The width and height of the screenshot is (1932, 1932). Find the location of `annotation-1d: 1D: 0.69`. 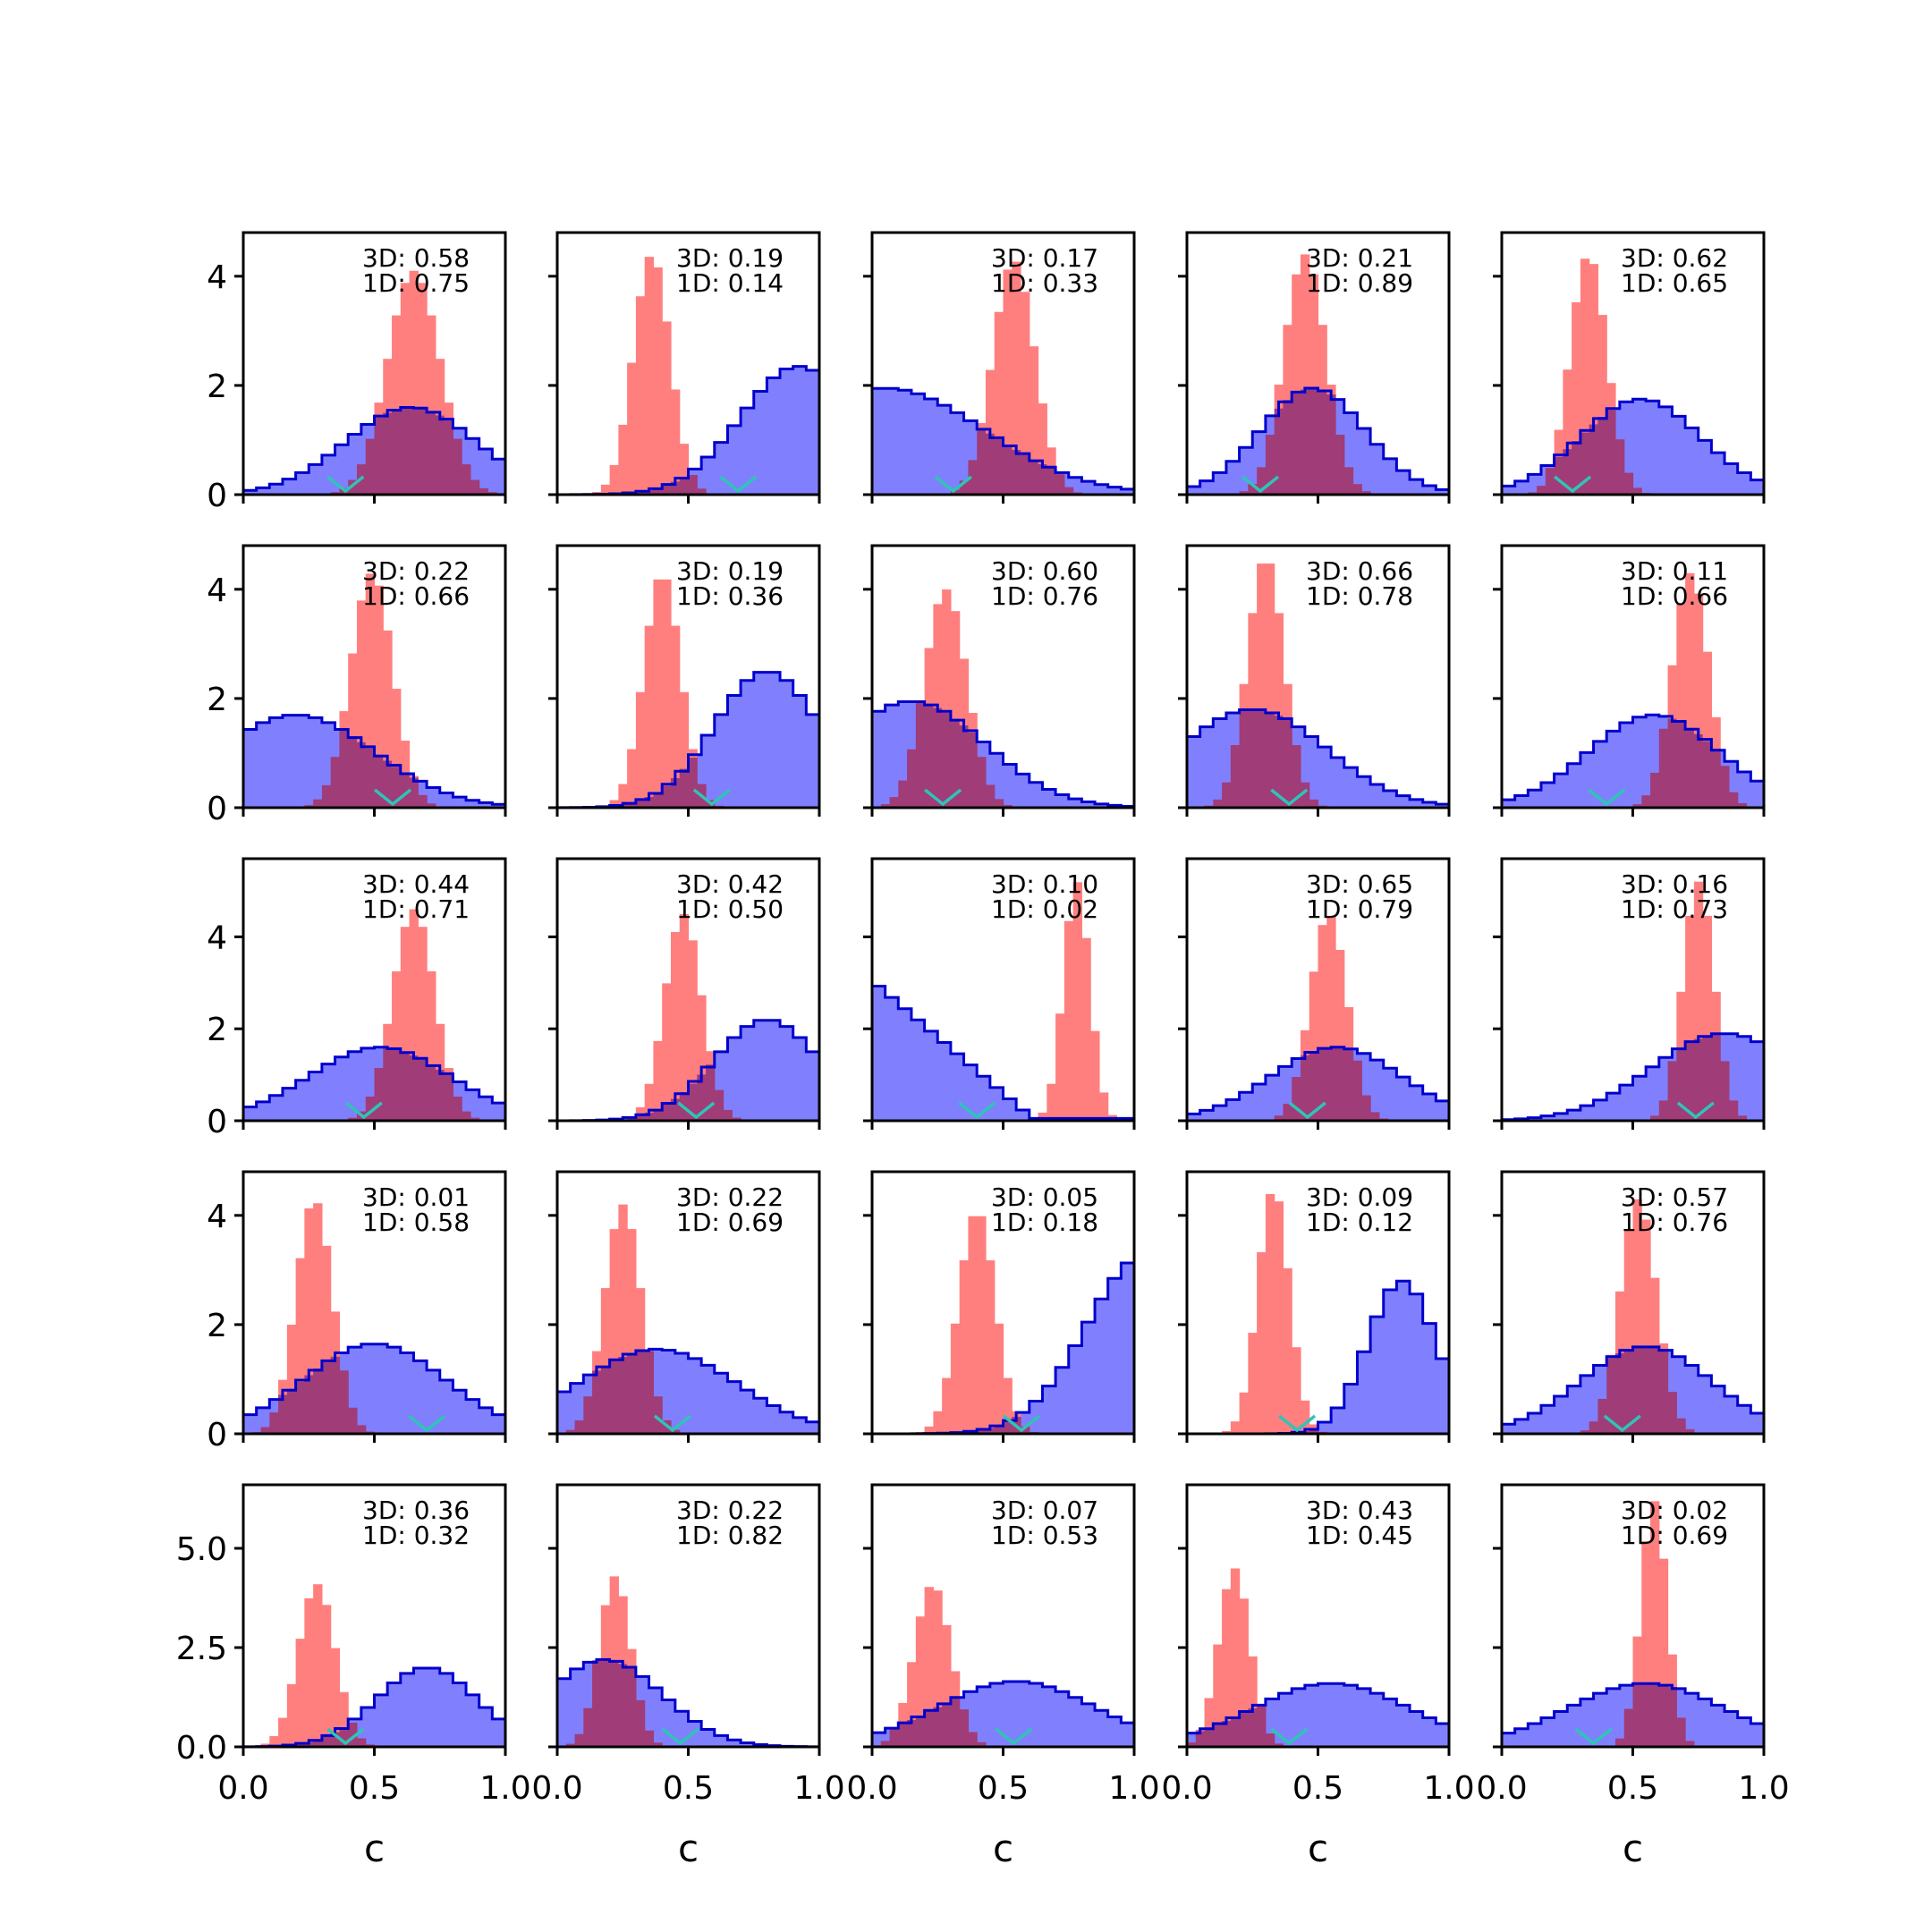

annotation-1d: 1D: 0.69 is located at coordinates (1674, 1535).